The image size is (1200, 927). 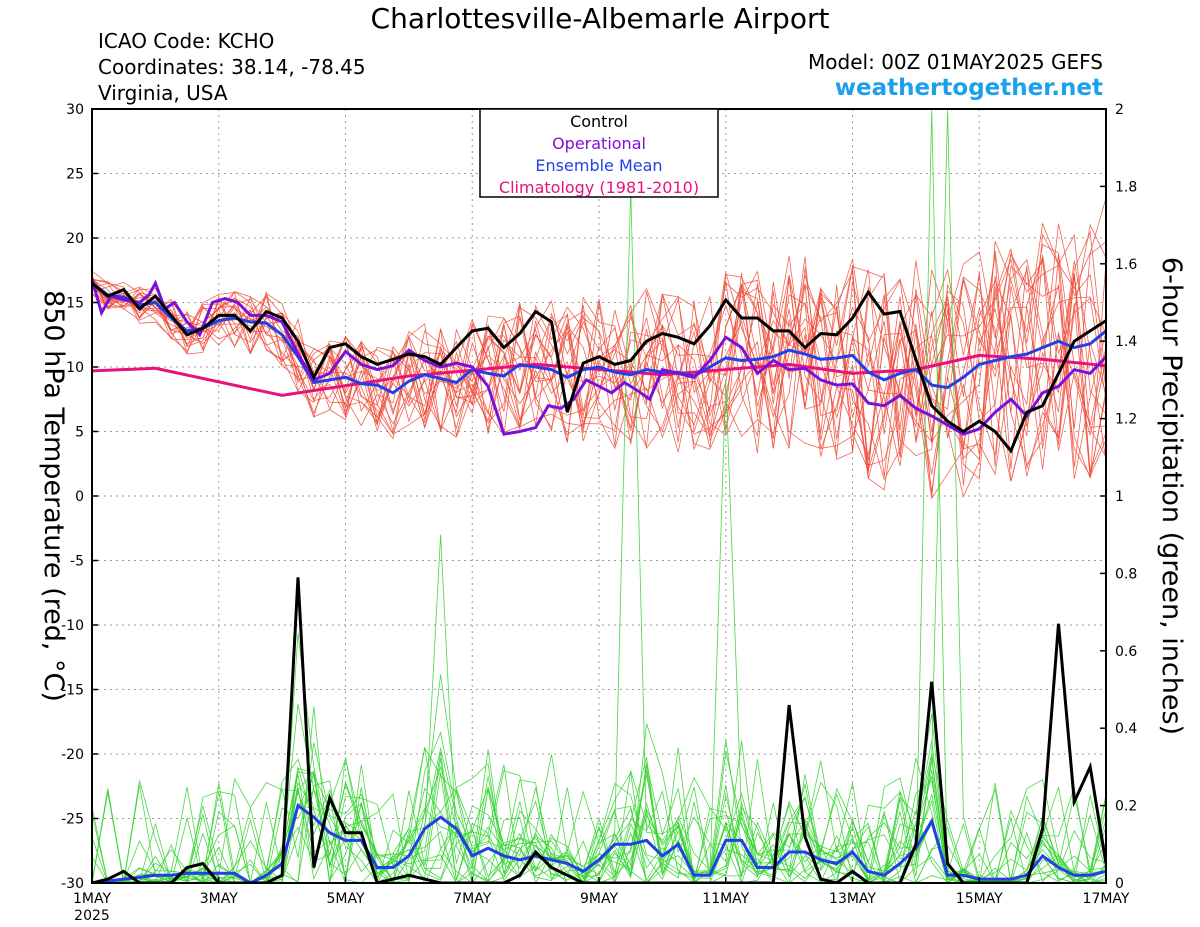 I want to click on operational-temperature-line, so click(x=599, y=357).